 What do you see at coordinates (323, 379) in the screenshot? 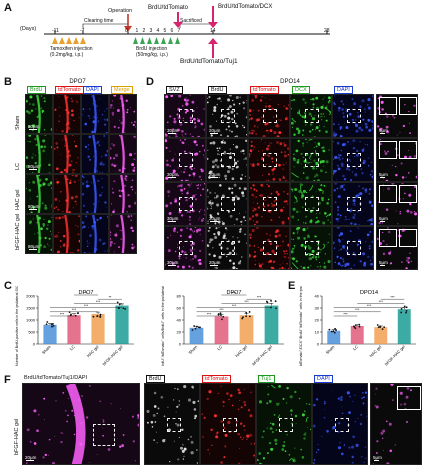
I see `panel-f-header-3: DAPI` at bounding box center [323, 379].